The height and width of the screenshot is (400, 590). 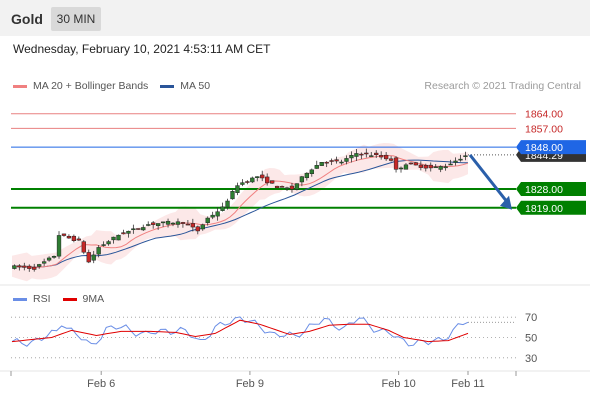 What do you see at coordinates (544, 209) in the screenshot?
I see `level-label-1819.00: 1819.00` at bounding box center [544, 209].